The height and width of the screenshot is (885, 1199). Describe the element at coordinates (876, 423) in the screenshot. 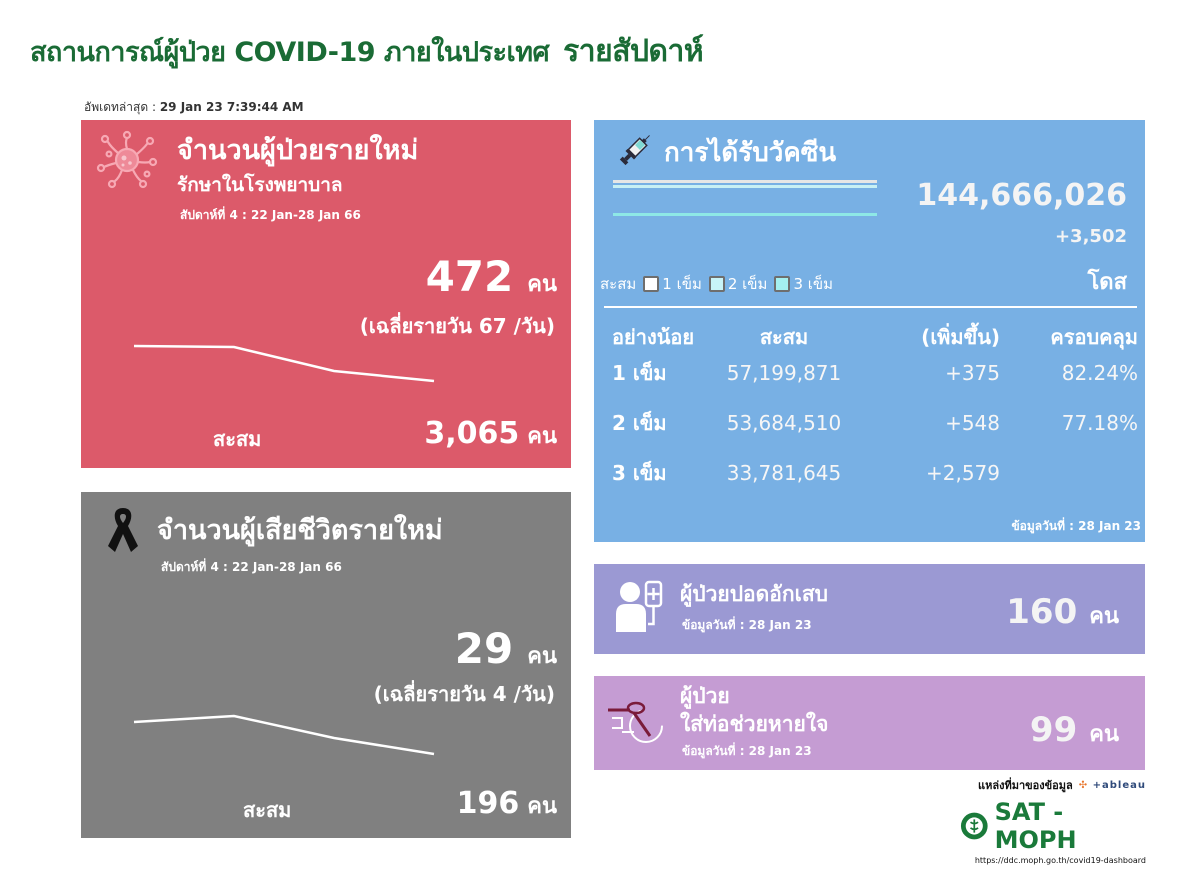

I see `table-row: 2 เข็ม 53,684,510 +548 77.18%` at that location.